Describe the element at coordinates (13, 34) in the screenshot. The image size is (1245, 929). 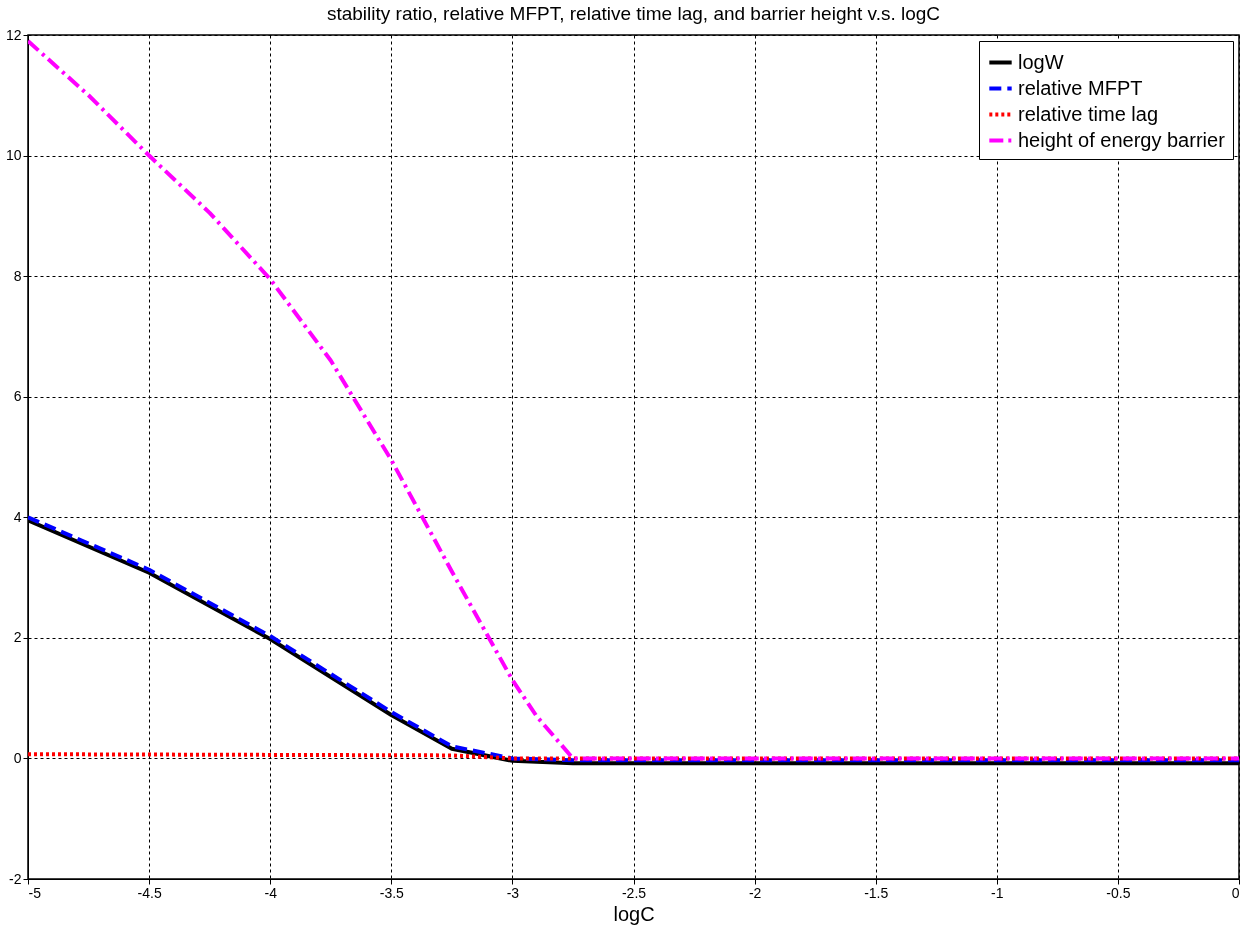
I see `y-tick-label: 12` at that location.